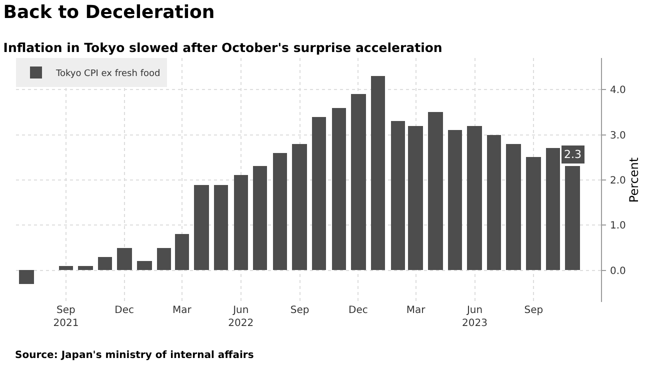 The width and height of the screenshot is (661, 366). I want to click on y-tick-label: 3.0, so click(618, 136).